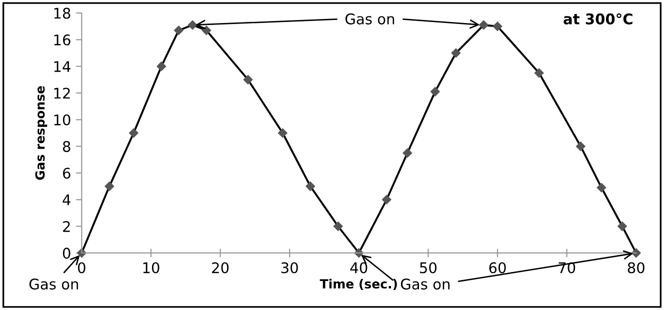 The image size is (664, 310). I want to click on x-tick-label: 20, so click(220, 268).